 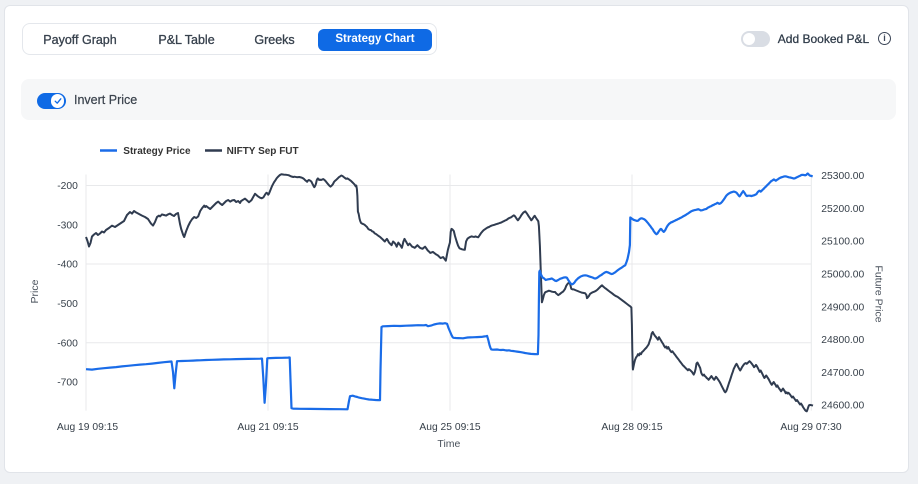 I want to click on svg-text: 25100.00, so click(x=842, y=242).